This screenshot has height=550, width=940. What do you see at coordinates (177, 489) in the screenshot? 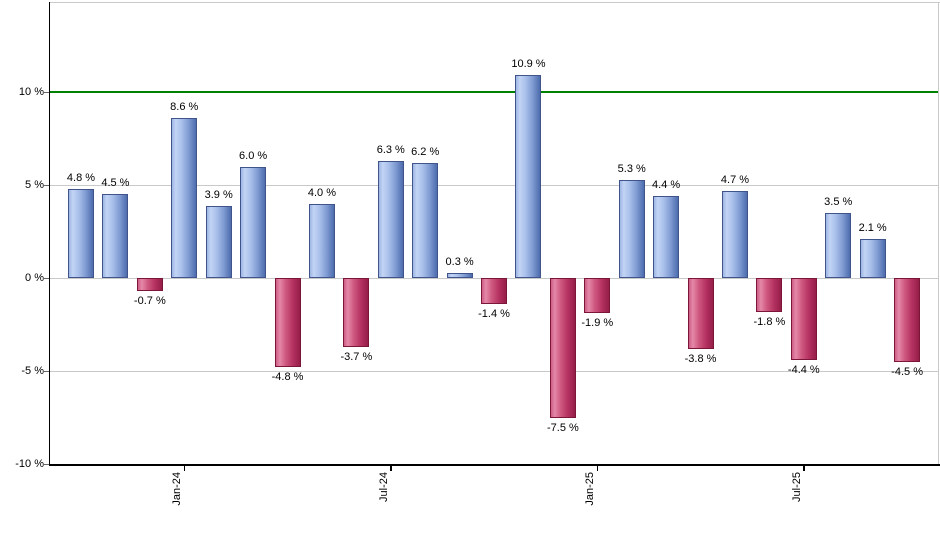
I see `x-axis-label: Jan-24` at bounding box center [177, 489].